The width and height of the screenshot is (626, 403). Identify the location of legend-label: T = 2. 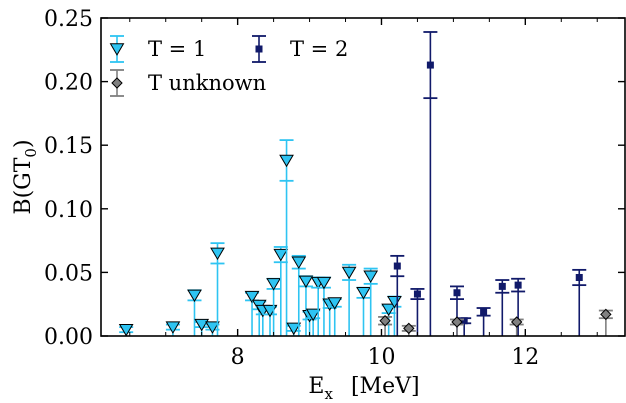
(319, 49).